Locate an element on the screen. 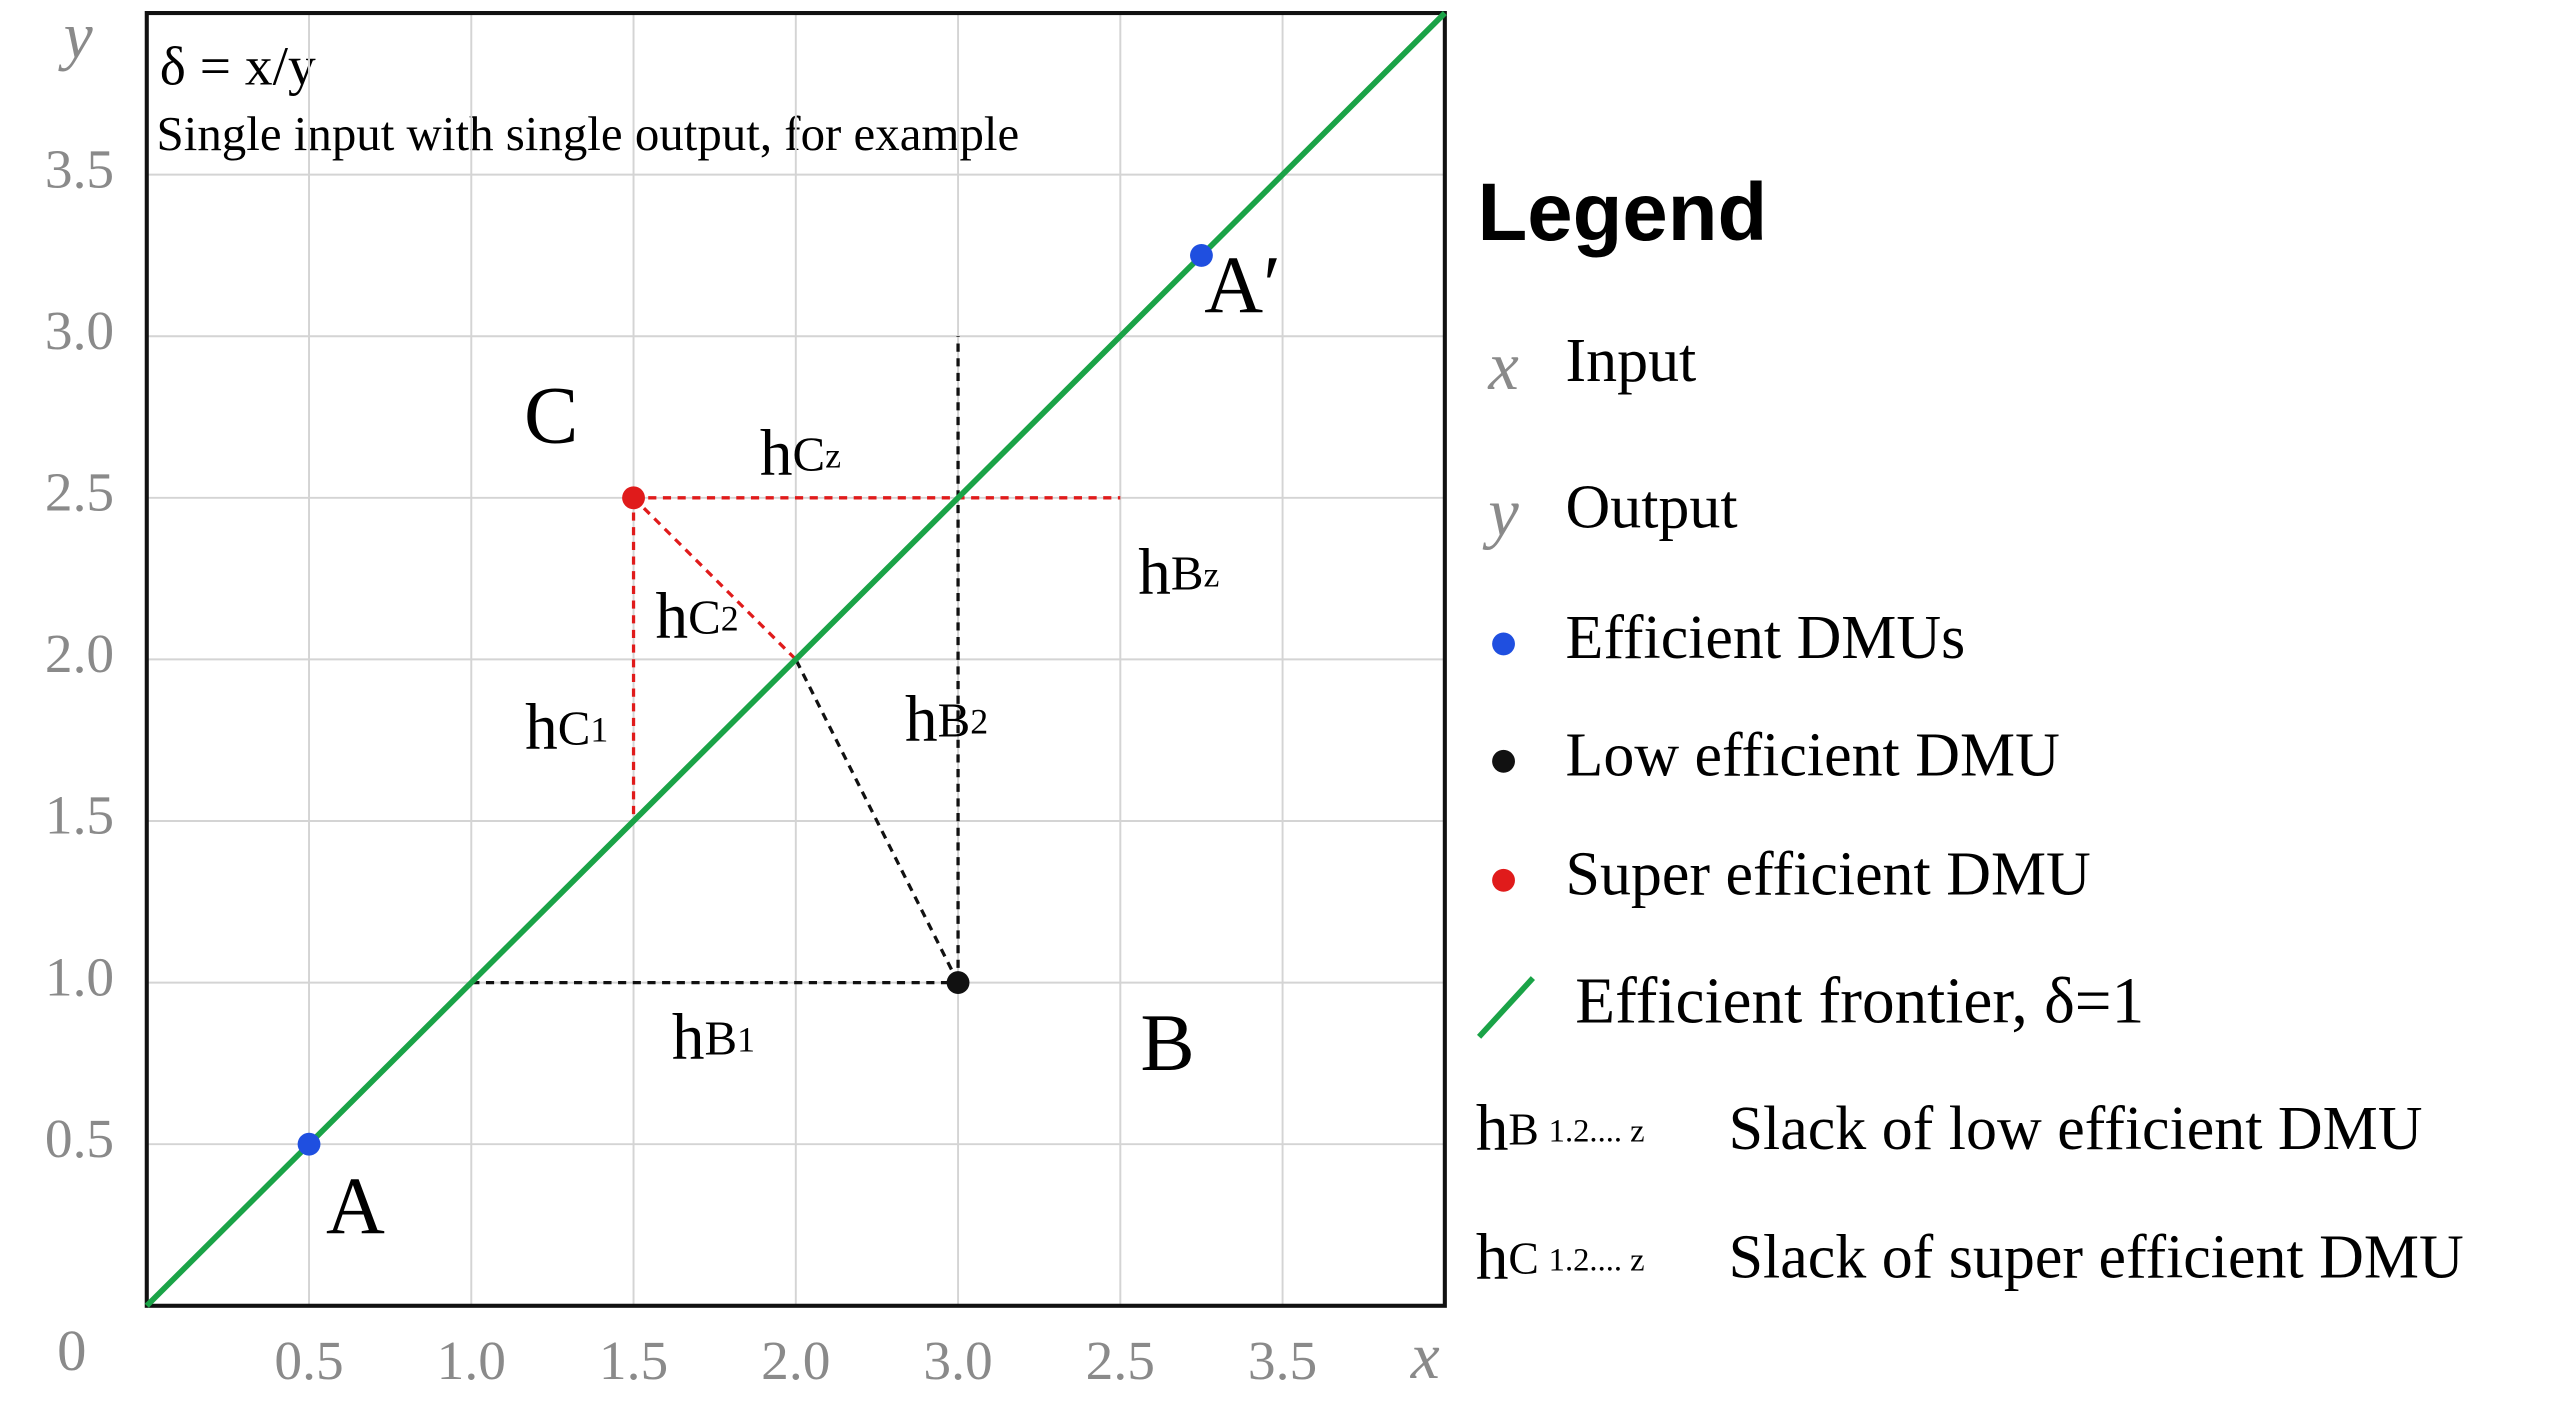 The width and height of the screenshot is (2557, 1415). origin-label: 0 is located at coordinates (71, 1350).